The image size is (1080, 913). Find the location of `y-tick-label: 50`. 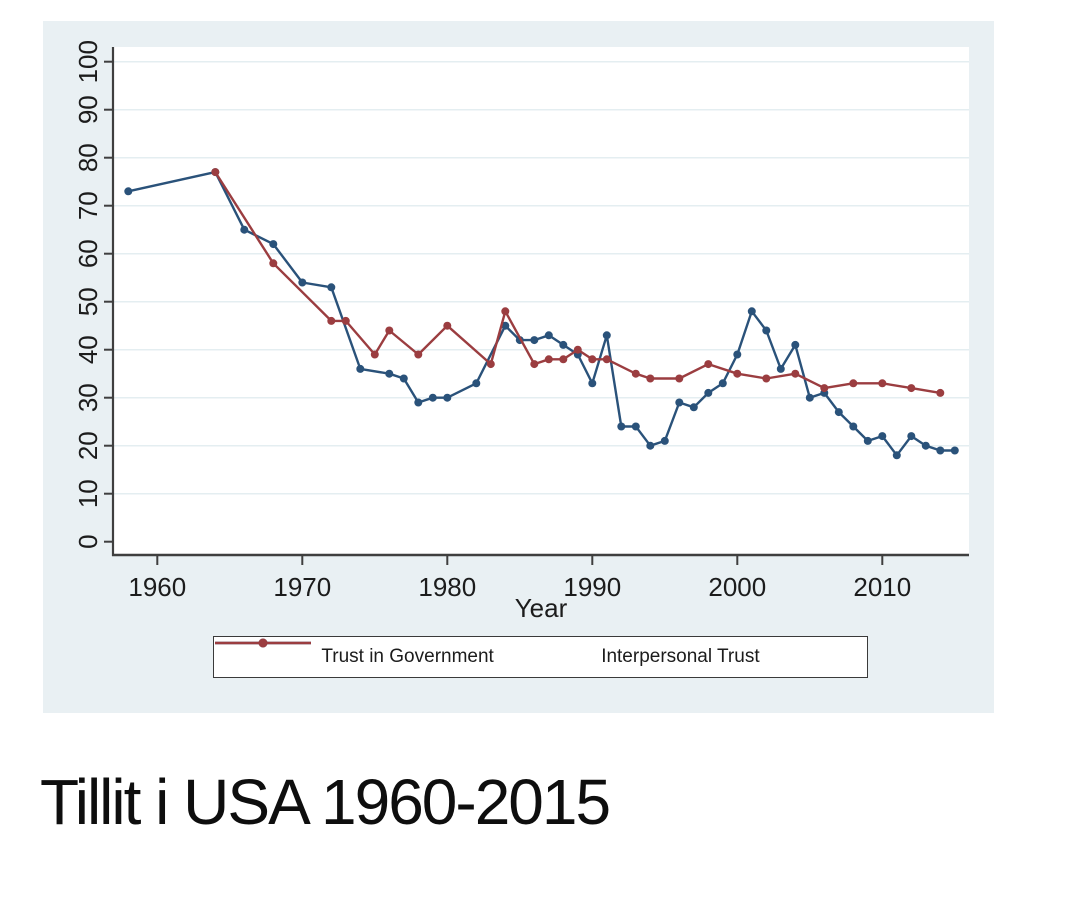

y-tick-label: 50 is located at coordinates (88, 301).